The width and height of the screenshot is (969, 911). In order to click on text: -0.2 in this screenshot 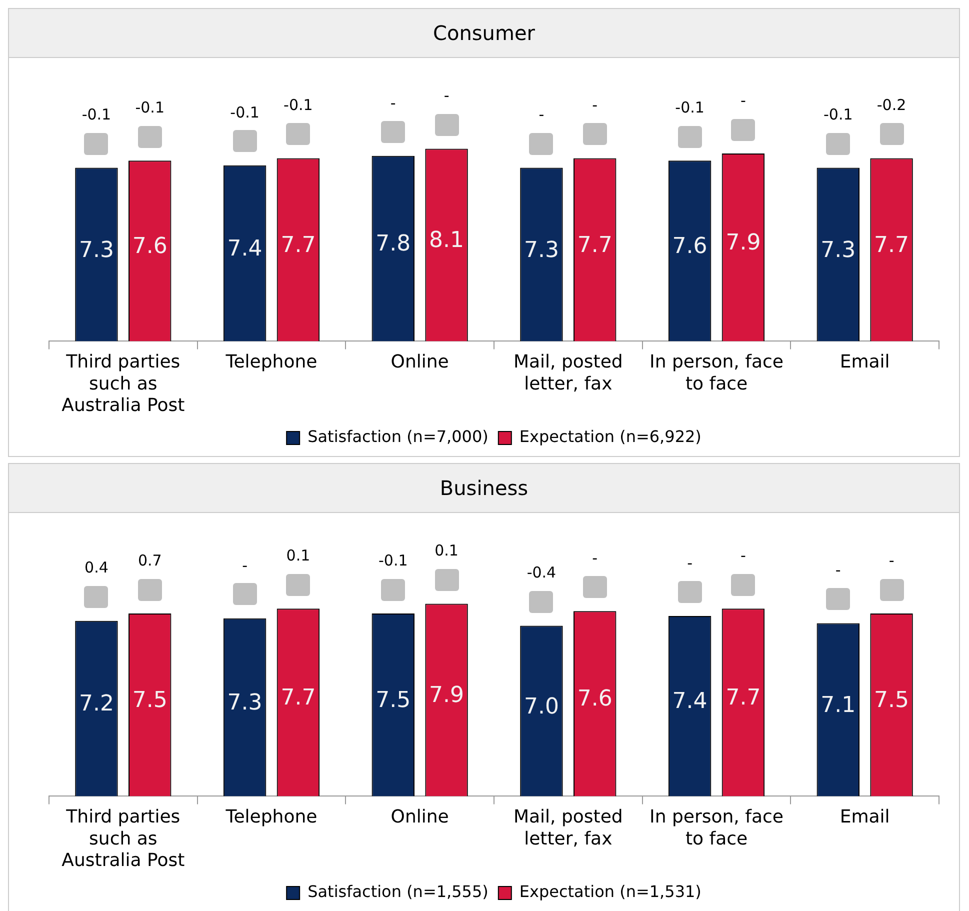, I will do `click(891, 105)`.